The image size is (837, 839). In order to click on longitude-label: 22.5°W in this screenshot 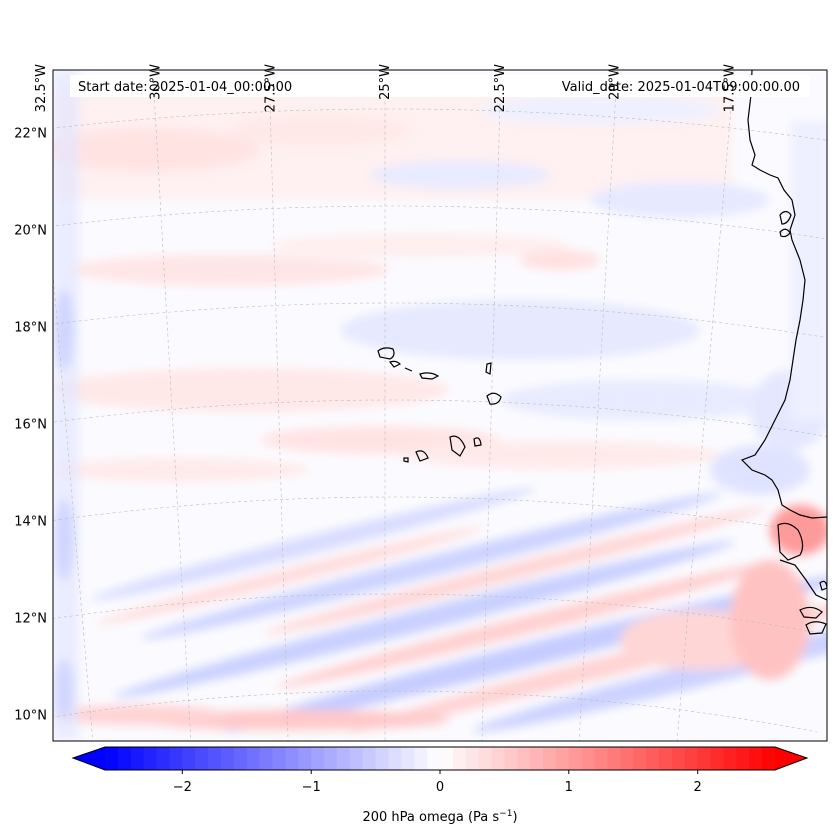, I will do `click(500, 88)`.